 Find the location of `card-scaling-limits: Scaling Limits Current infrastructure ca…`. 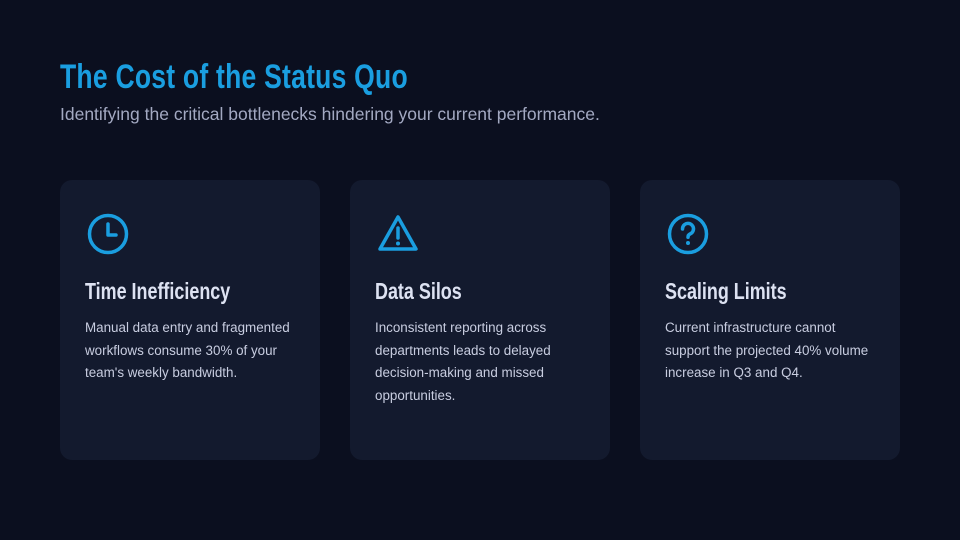

card-scaling-limits: Scaling Limits Current infrastructure ca… is located at coordinates (770, 320).